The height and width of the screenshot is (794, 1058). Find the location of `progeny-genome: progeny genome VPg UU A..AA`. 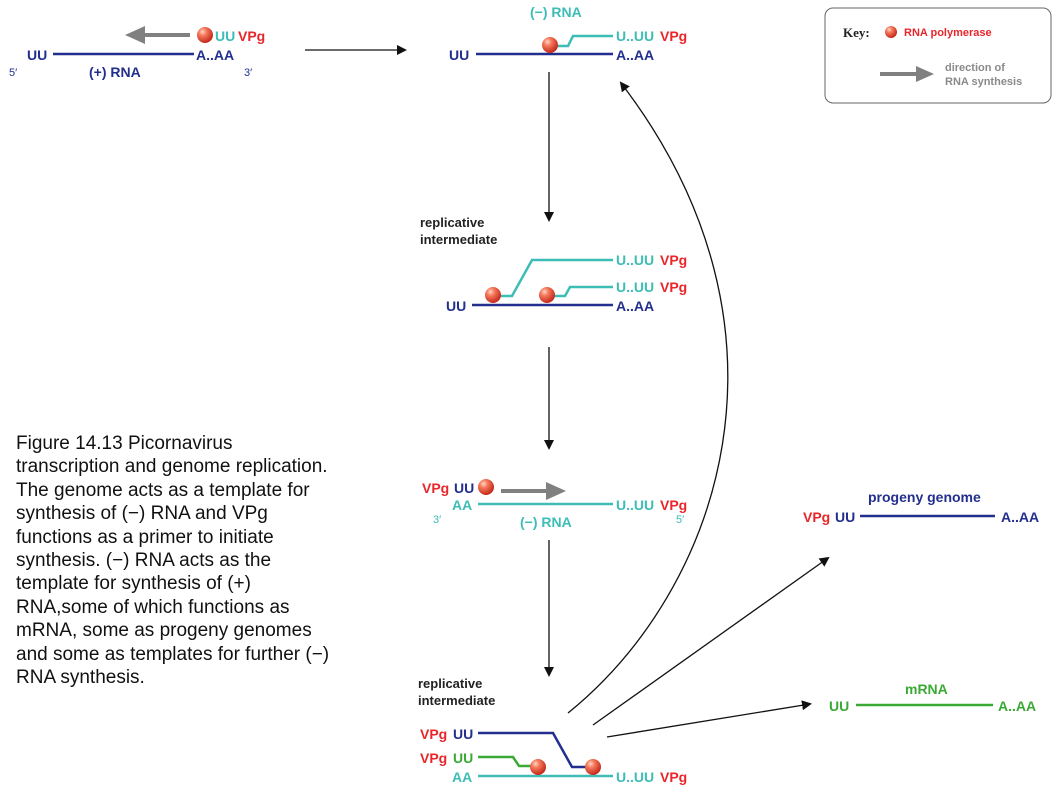

progeny-genome: progeny genome VPg UU A..AA is located at coordinates (921, 507).